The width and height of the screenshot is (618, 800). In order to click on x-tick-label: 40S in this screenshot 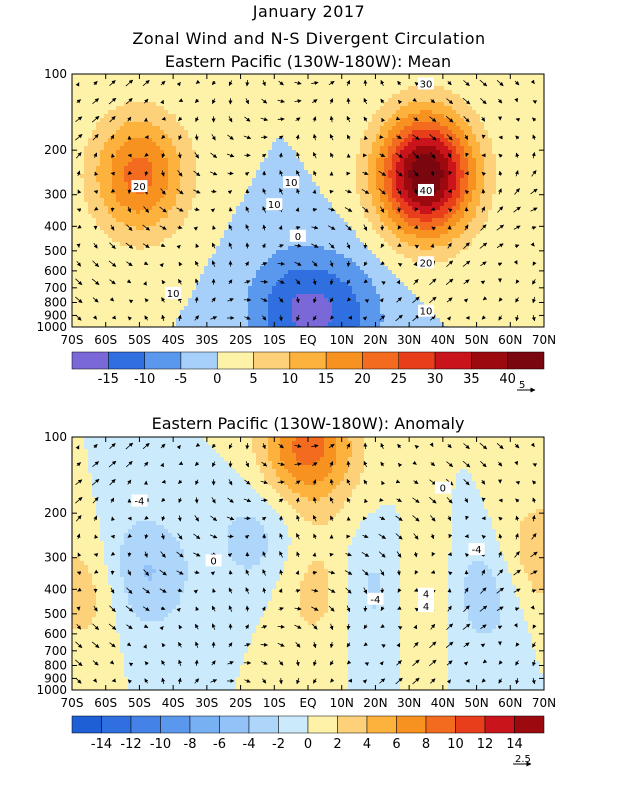, I will do `click(173, 340)`.